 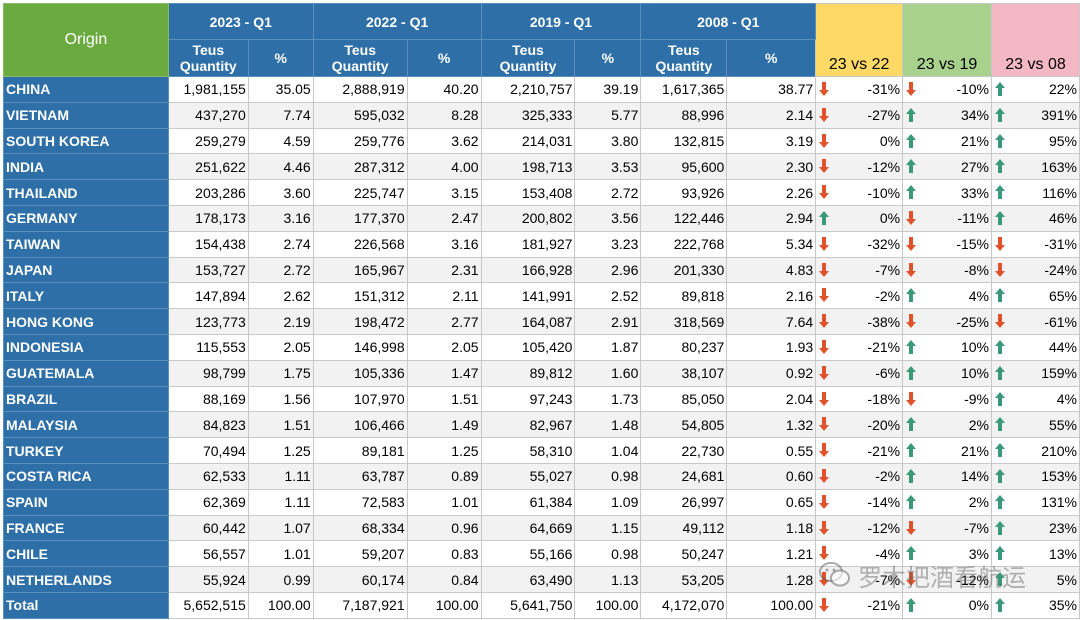 I want to click on pct-2008-cell: 2.14, so click(x=771, y=115).